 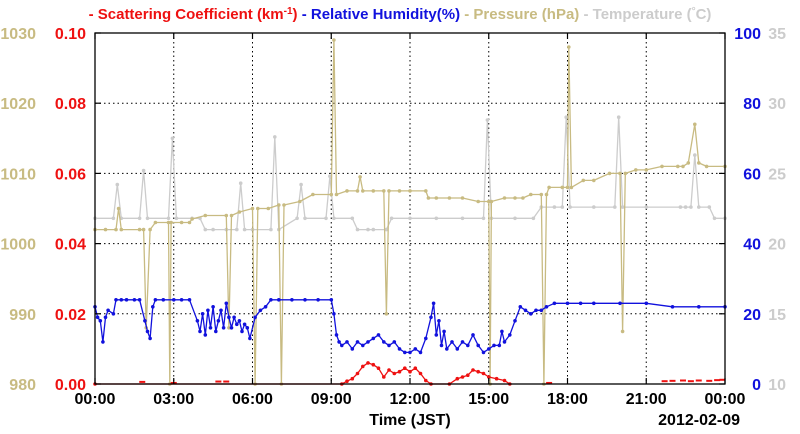 I want to click on legend-label-humidity: Relative Humidity(%), so click(x=385, y=14).